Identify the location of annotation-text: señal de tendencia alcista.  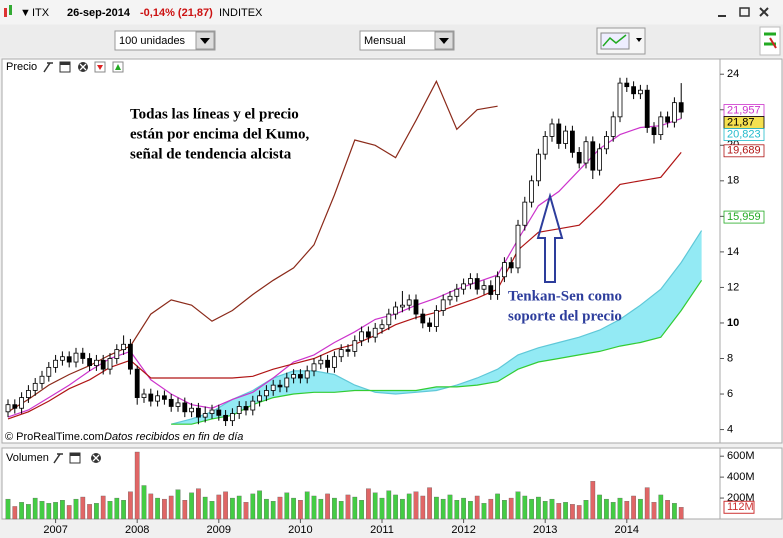
(211, 154).